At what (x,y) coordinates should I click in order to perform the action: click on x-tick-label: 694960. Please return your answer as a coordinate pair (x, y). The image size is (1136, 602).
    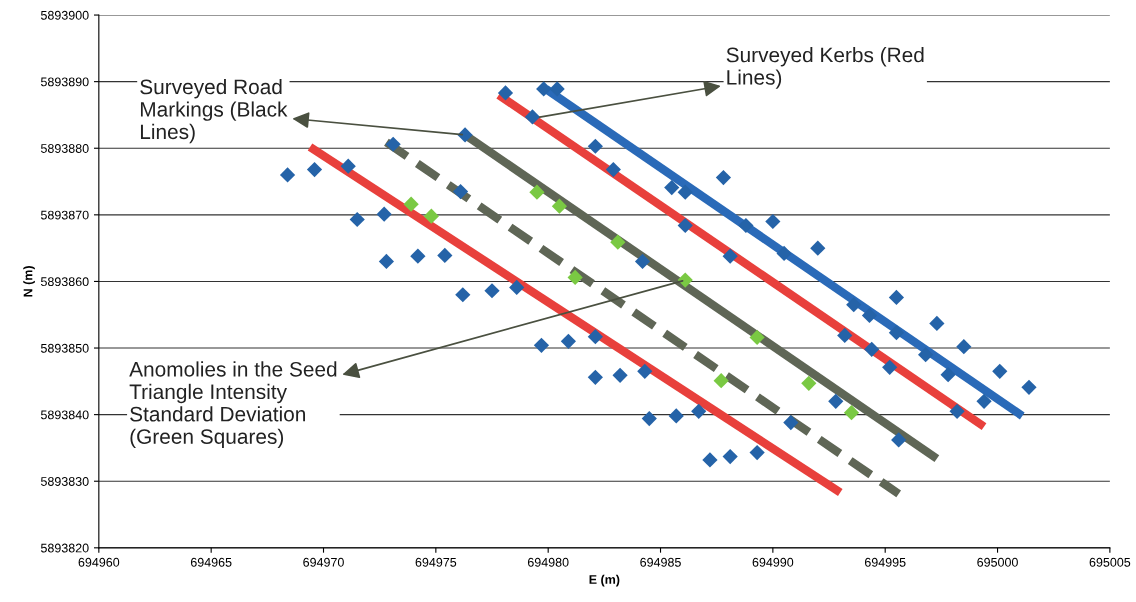
    Looking at the image, I should click on (99, 562).